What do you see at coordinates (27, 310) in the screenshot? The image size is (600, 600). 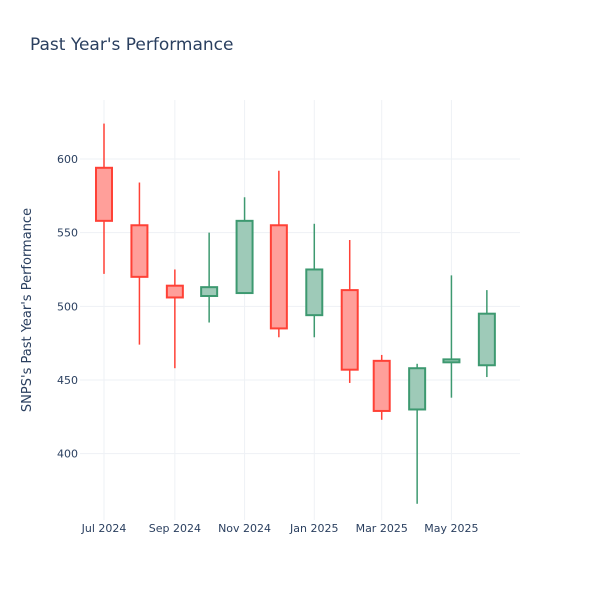 I see `y-axis-label: SNPS's Past Year's Performance` at bounding box center [27, 310].